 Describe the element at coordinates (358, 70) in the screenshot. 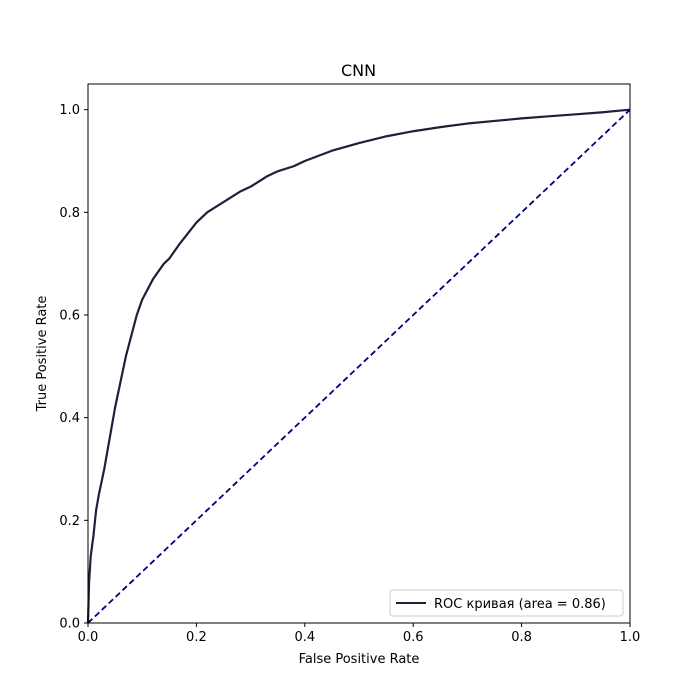

I see `chart-title: CNN` at that location.